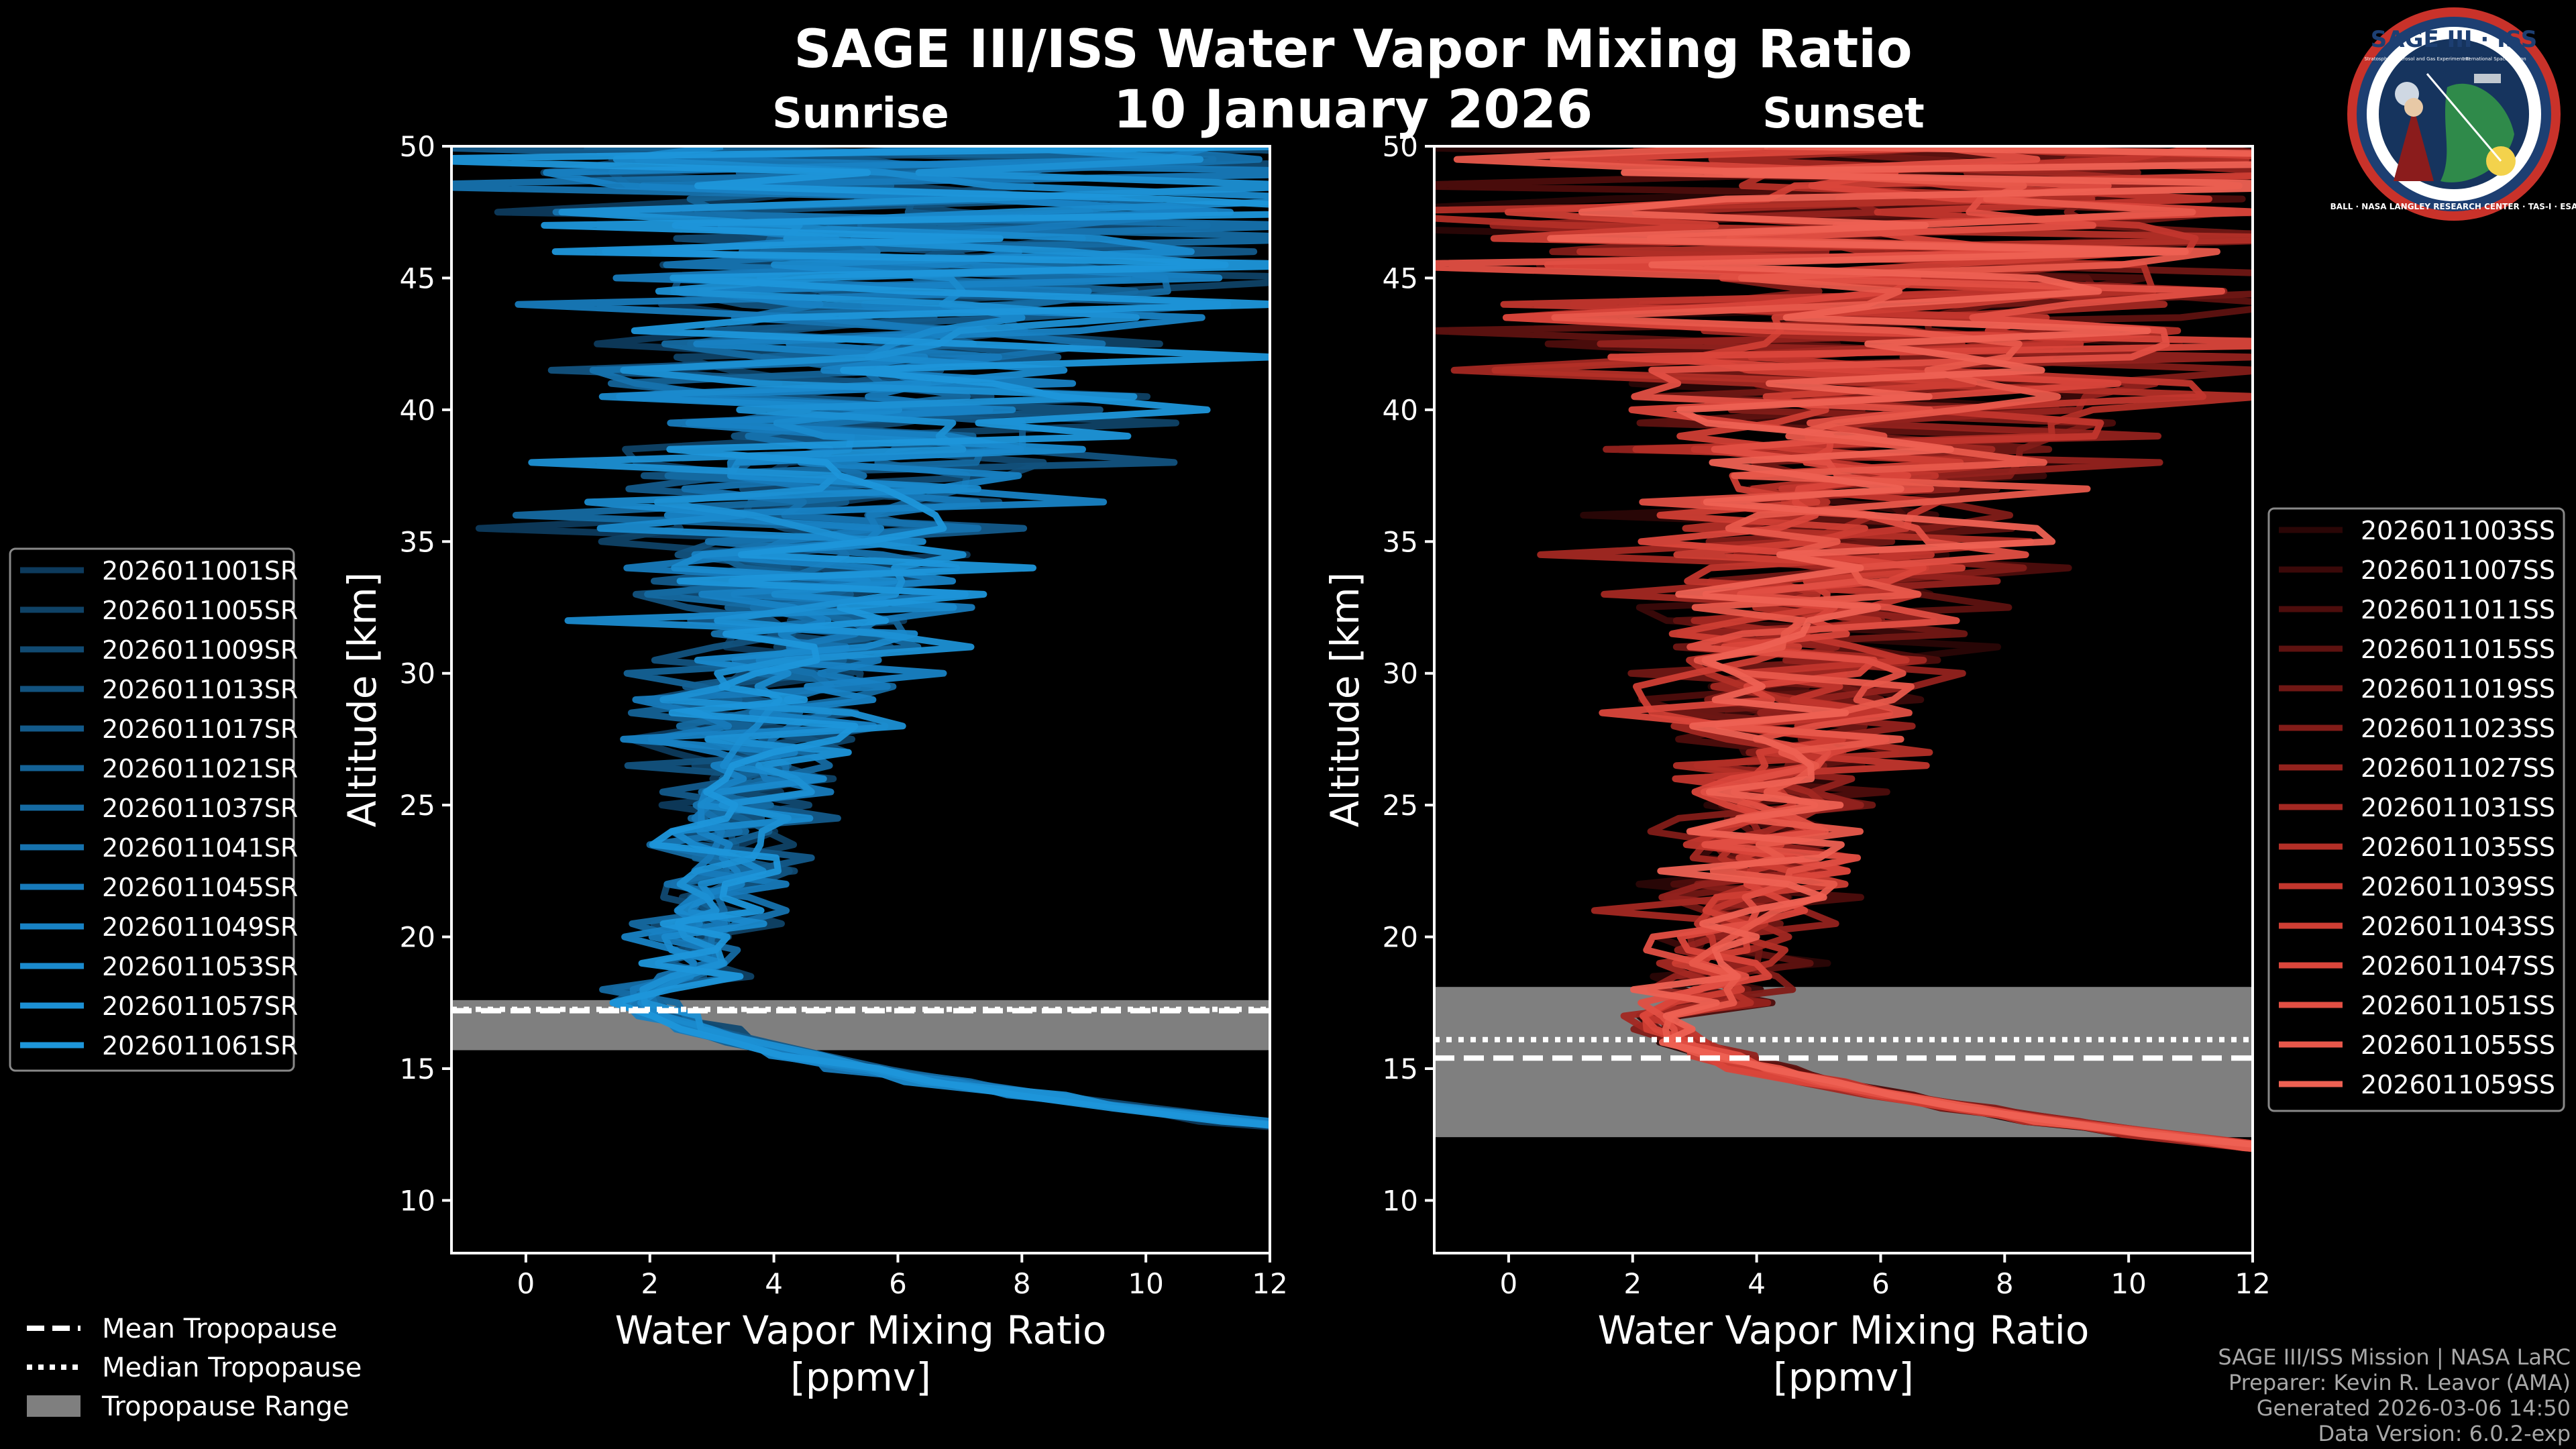 This screenshot has width=2576, height=1449. Describe the element at coordinates (417, 805) in the screenshot. I see `sr-ytick-label: 25` at that location.